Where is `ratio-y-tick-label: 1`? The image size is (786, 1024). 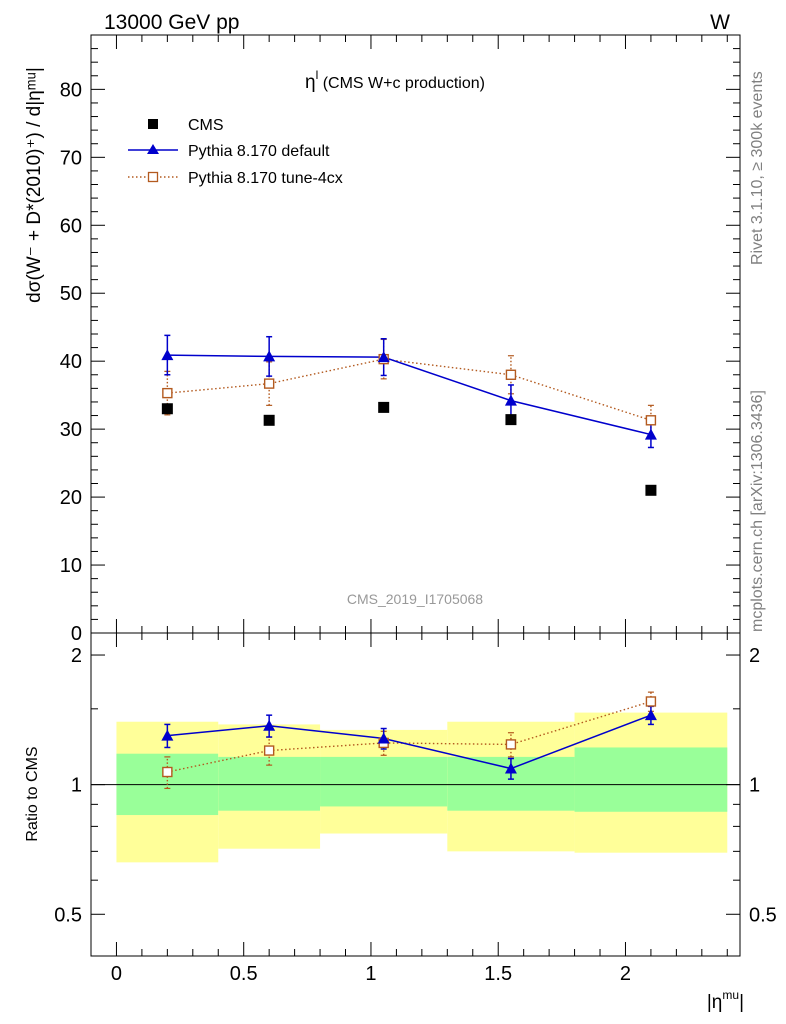 ratio-y-tick-label: 1 is located at coordinates (76, 786).